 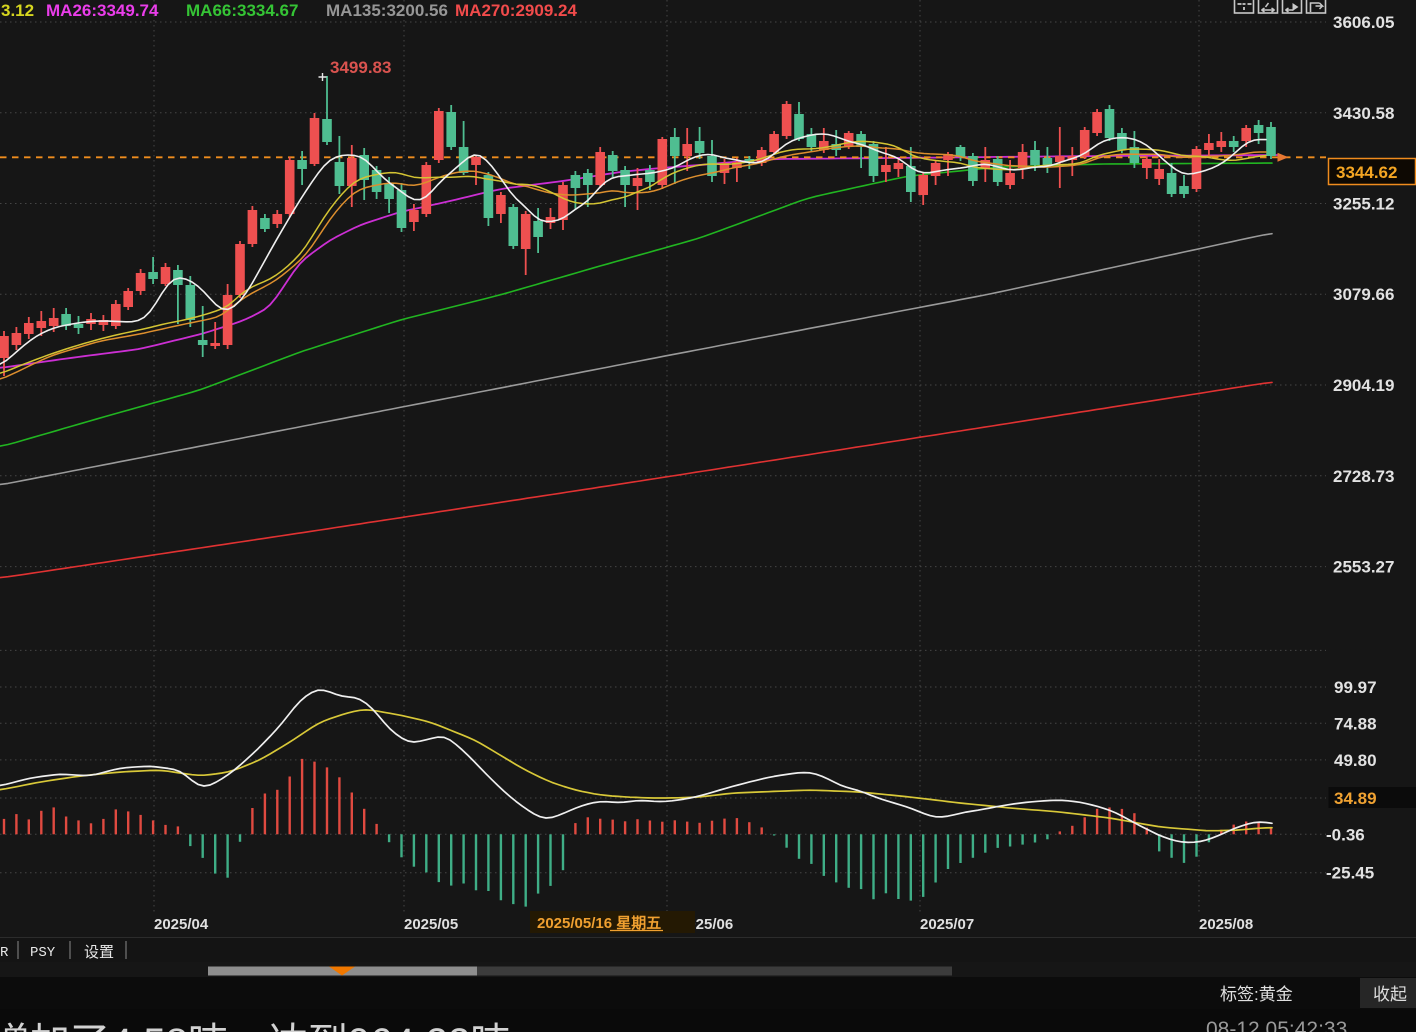 What do you see at coordinates (1345, 834) in the screenshot?
I see `svg-text: -0.36` at bounding box center [1345, 834].